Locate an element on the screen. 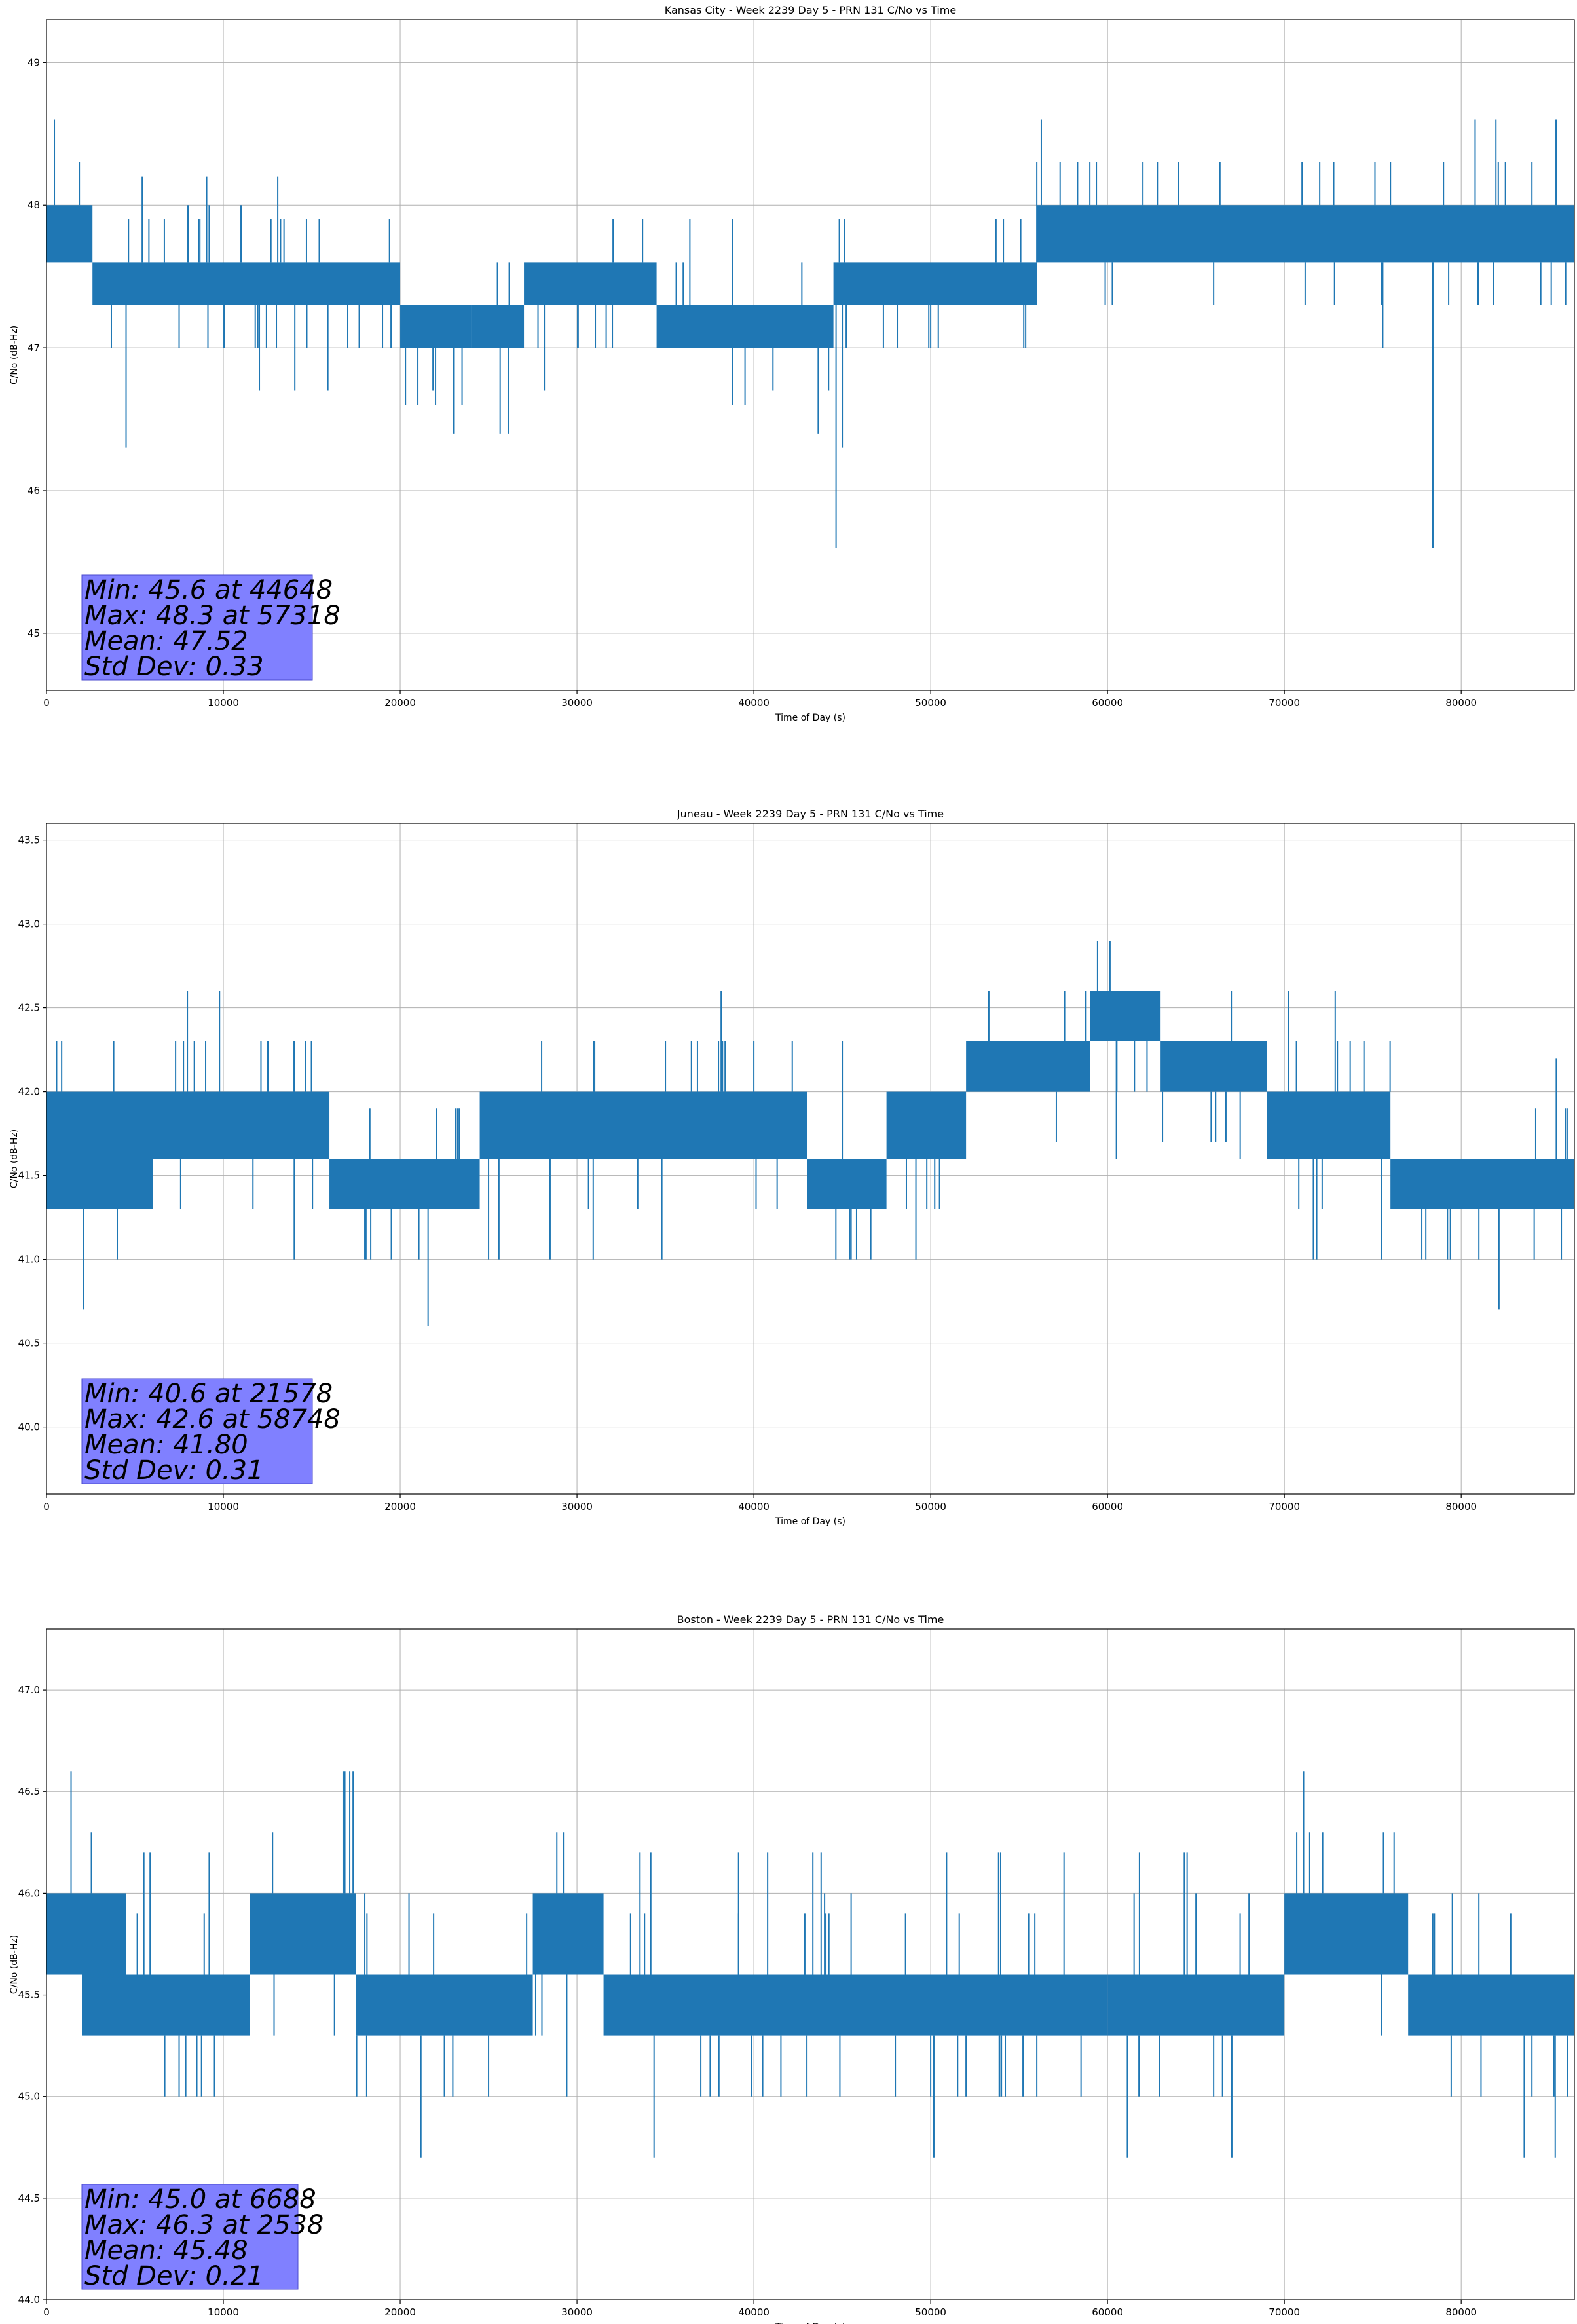 This screenshot has width=1577, height=2324. y-tick-label: 47 is located at coordinates (34, 348).